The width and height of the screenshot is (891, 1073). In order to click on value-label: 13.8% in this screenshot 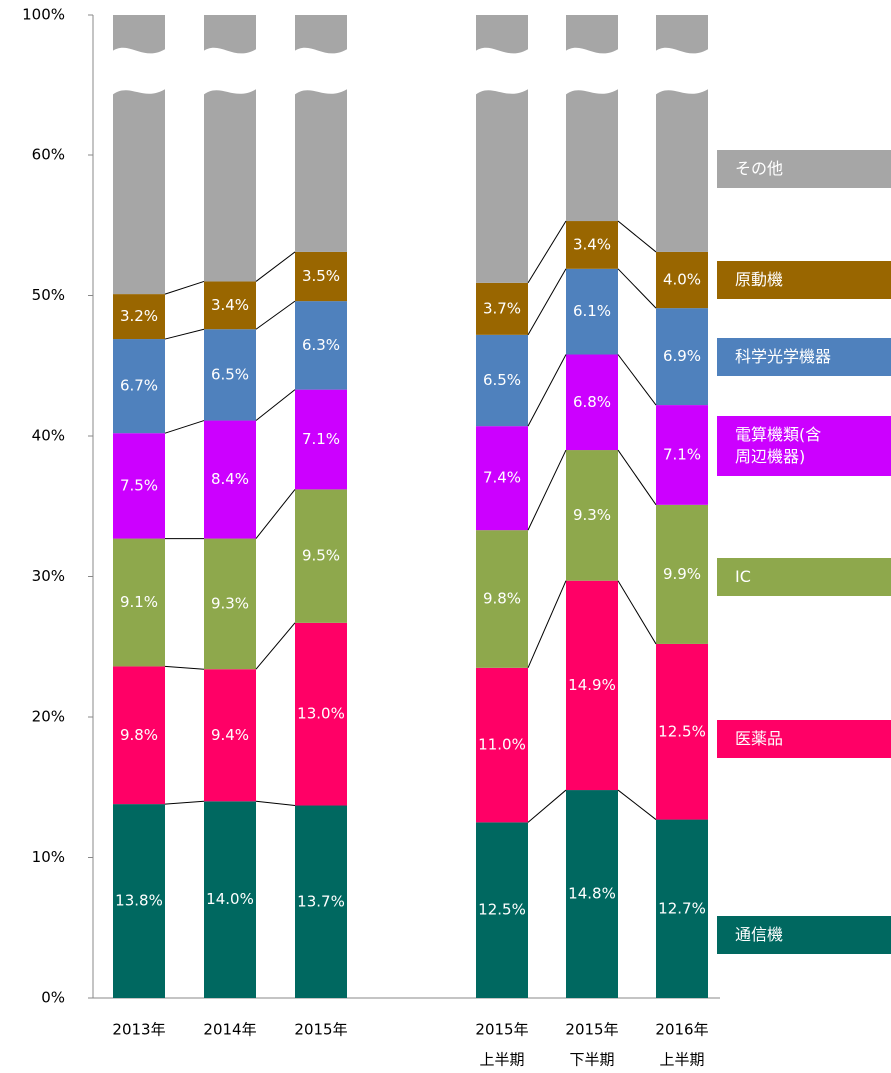, I will do `click(139, 901)`.